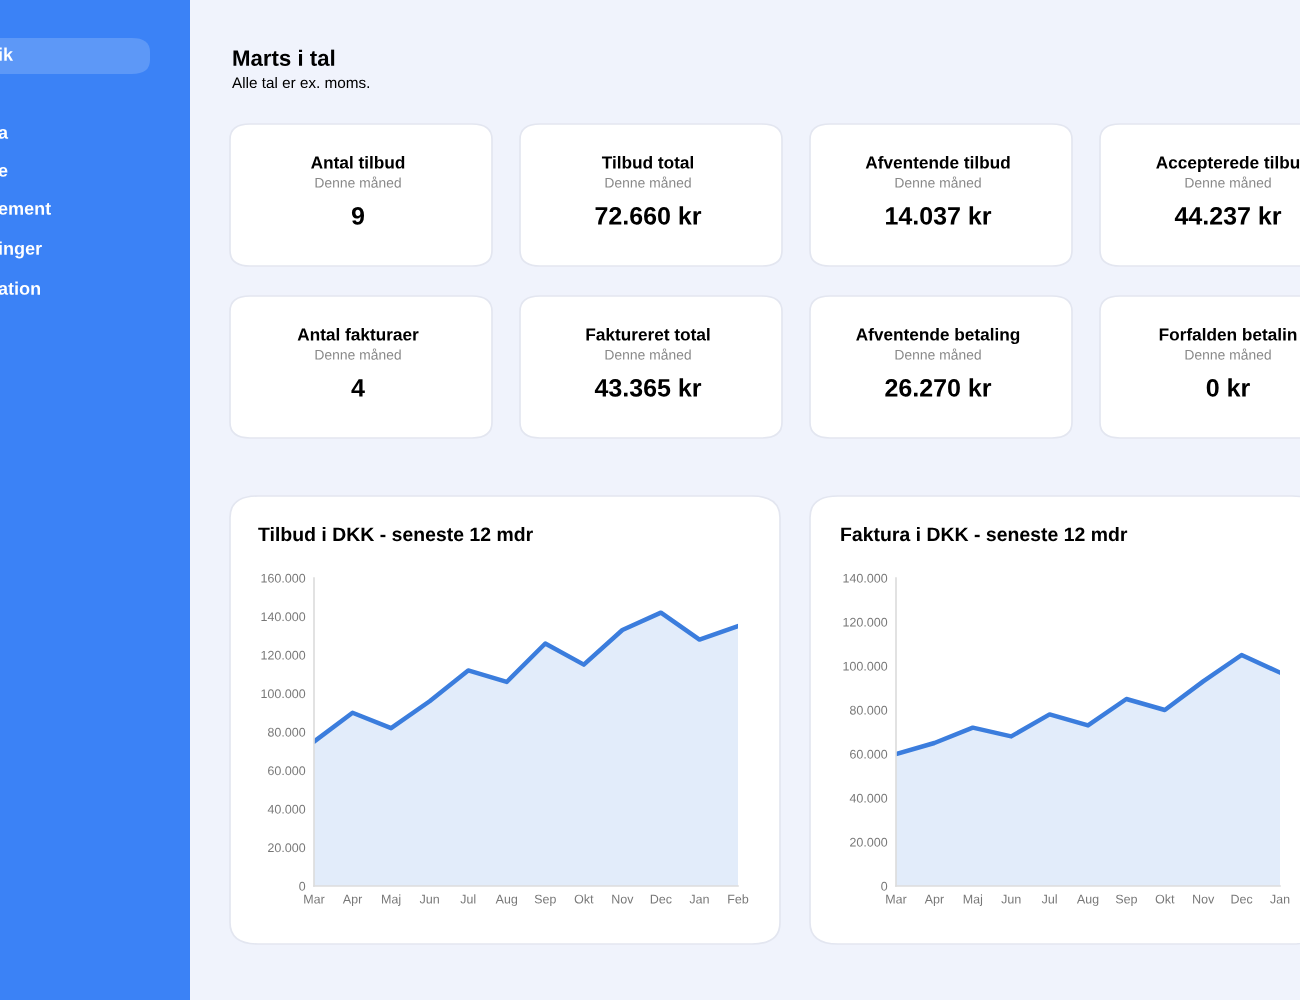 The width and height of the screenshot is (1300, 1000). Describe the element at coordinates (938, 387) in the screenshot. I see `text: 26.270 kr` at that location.